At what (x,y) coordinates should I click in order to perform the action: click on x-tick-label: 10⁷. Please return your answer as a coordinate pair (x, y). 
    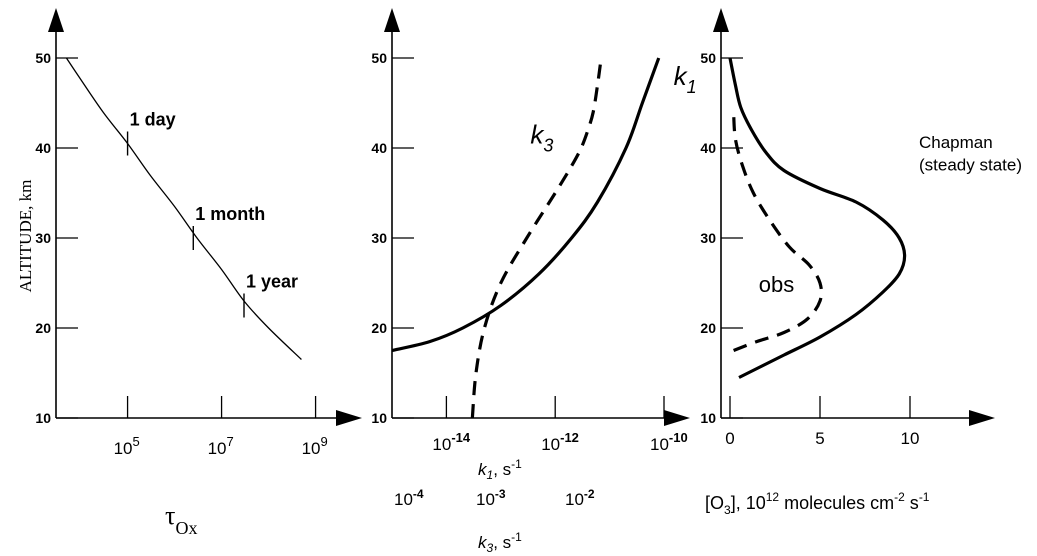
    Looking at the image, I should click on (221, 446).